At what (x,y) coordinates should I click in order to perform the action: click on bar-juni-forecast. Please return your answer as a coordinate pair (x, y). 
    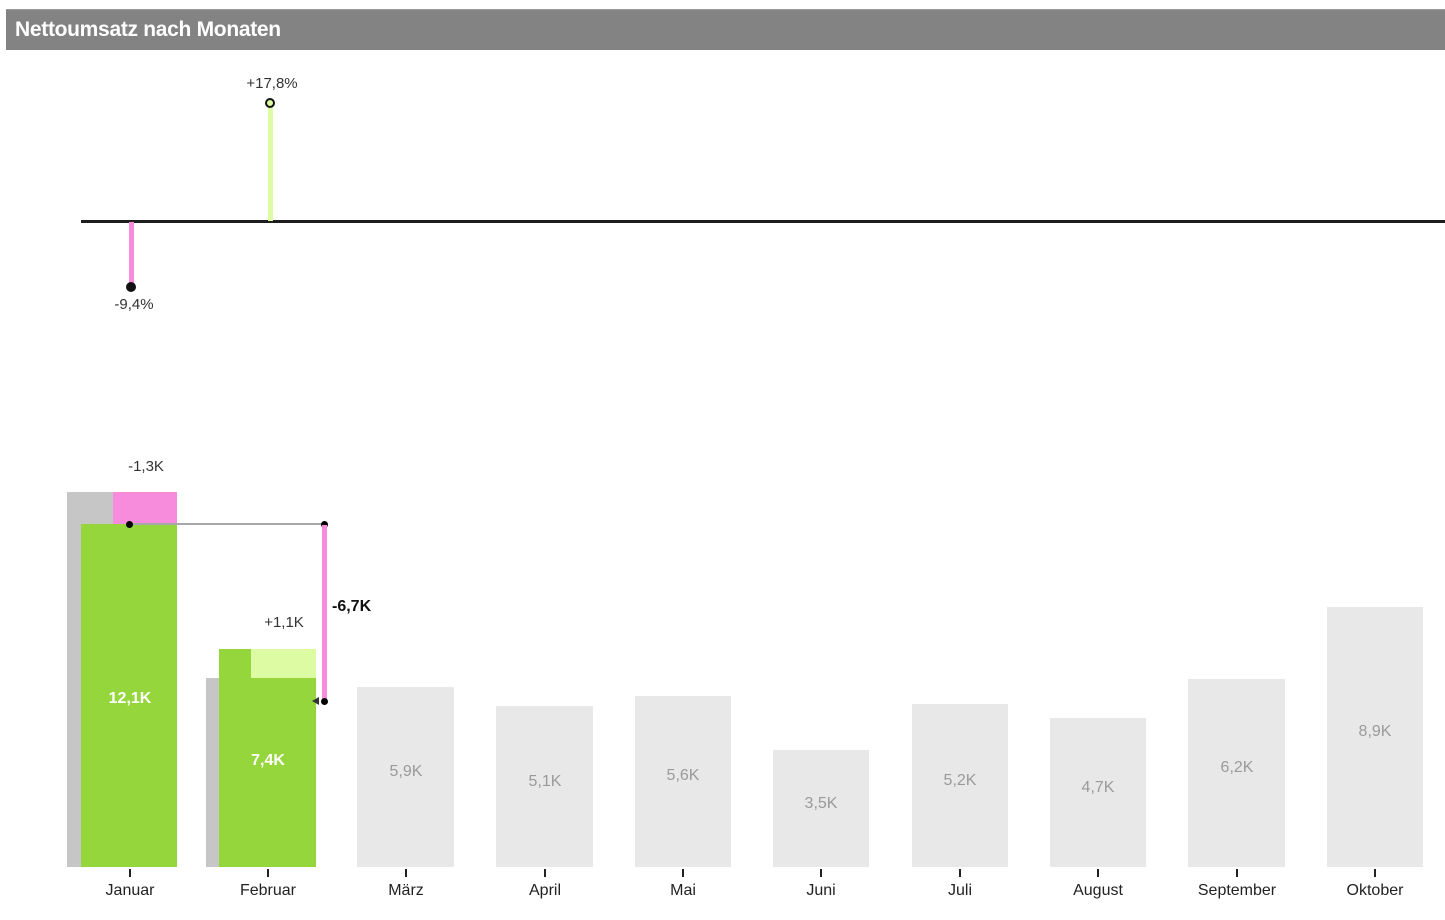
    Looking at the image, I should click on (821, 808).